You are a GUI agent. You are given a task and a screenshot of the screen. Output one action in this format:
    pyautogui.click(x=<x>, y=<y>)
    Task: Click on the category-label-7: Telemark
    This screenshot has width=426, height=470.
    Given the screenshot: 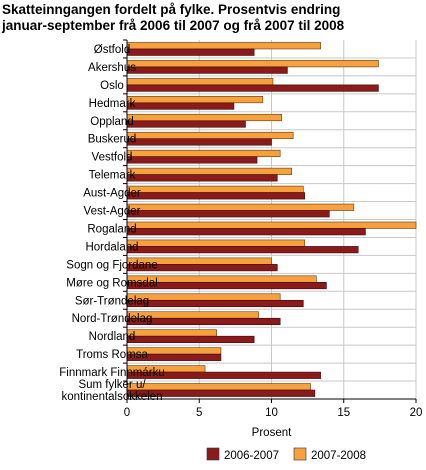 What is the action you would take?
    pyautogui.click(x=112, y=176)
    